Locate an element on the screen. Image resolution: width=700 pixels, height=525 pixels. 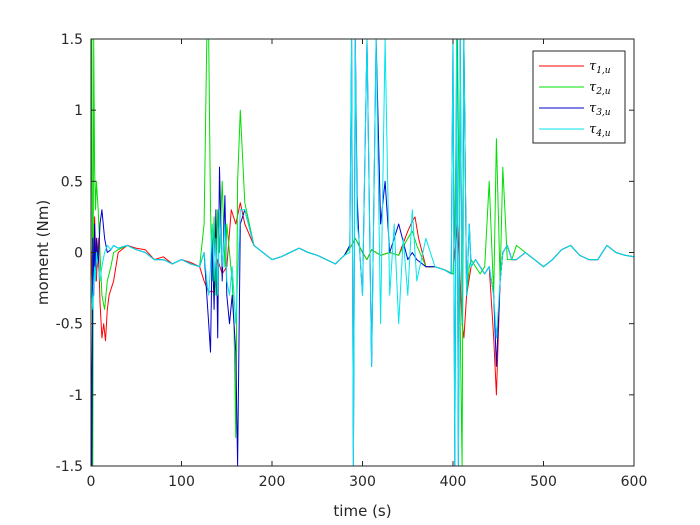
y-tick-label: 1 is located at coordinates (78, 111).